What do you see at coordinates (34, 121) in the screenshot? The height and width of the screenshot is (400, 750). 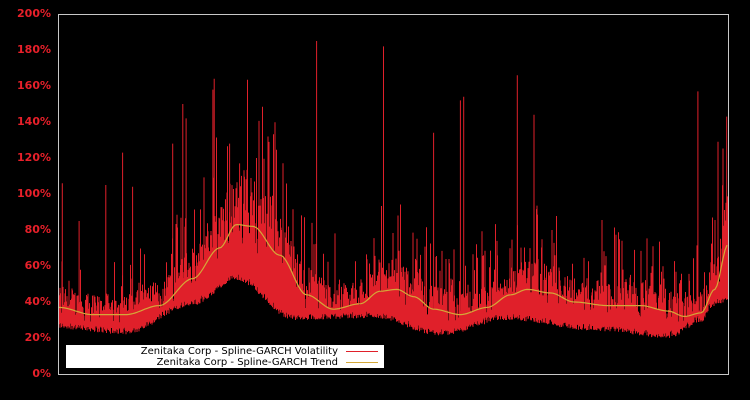 I see `y-tick-label: 140%` at bounding box center [34, 121].